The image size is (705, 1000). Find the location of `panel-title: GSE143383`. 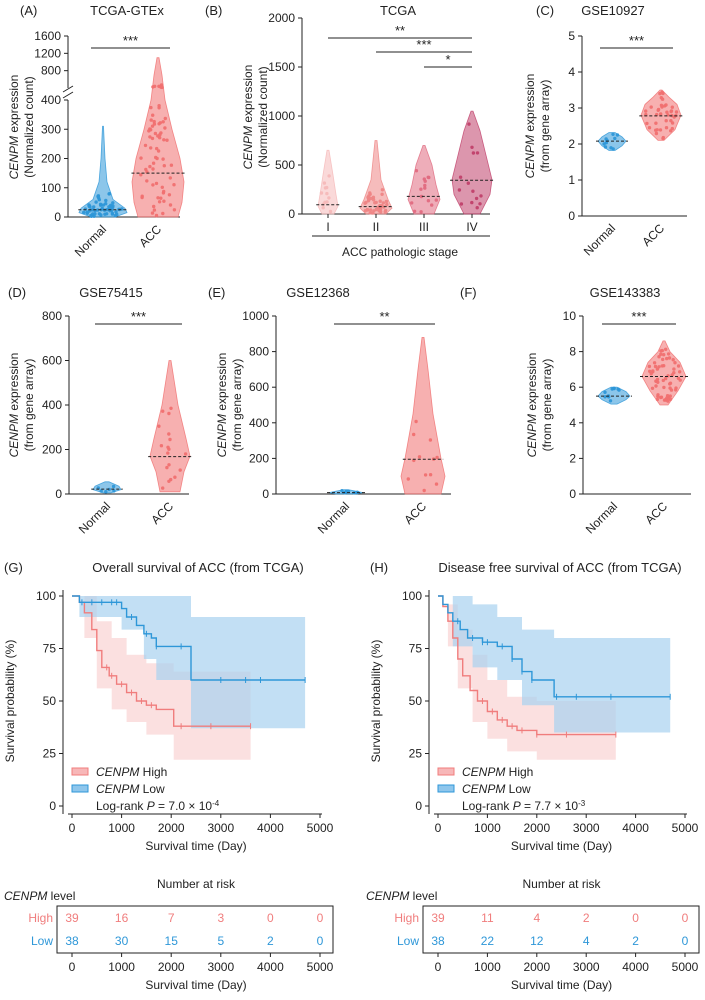

panel-title: GSE143383 is located at coordinates (625, 292).